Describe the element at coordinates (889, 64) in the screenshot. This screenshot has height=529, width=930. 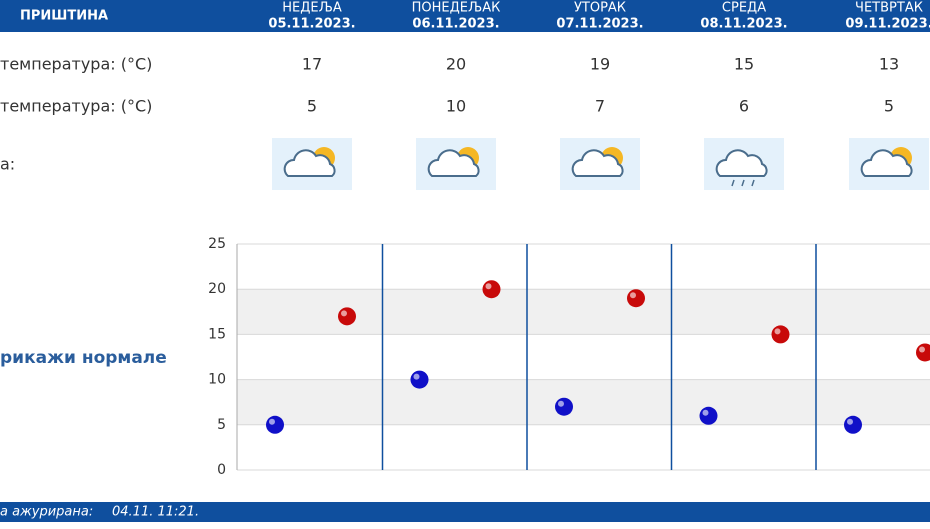
I see `cell-value: 13` at that location.